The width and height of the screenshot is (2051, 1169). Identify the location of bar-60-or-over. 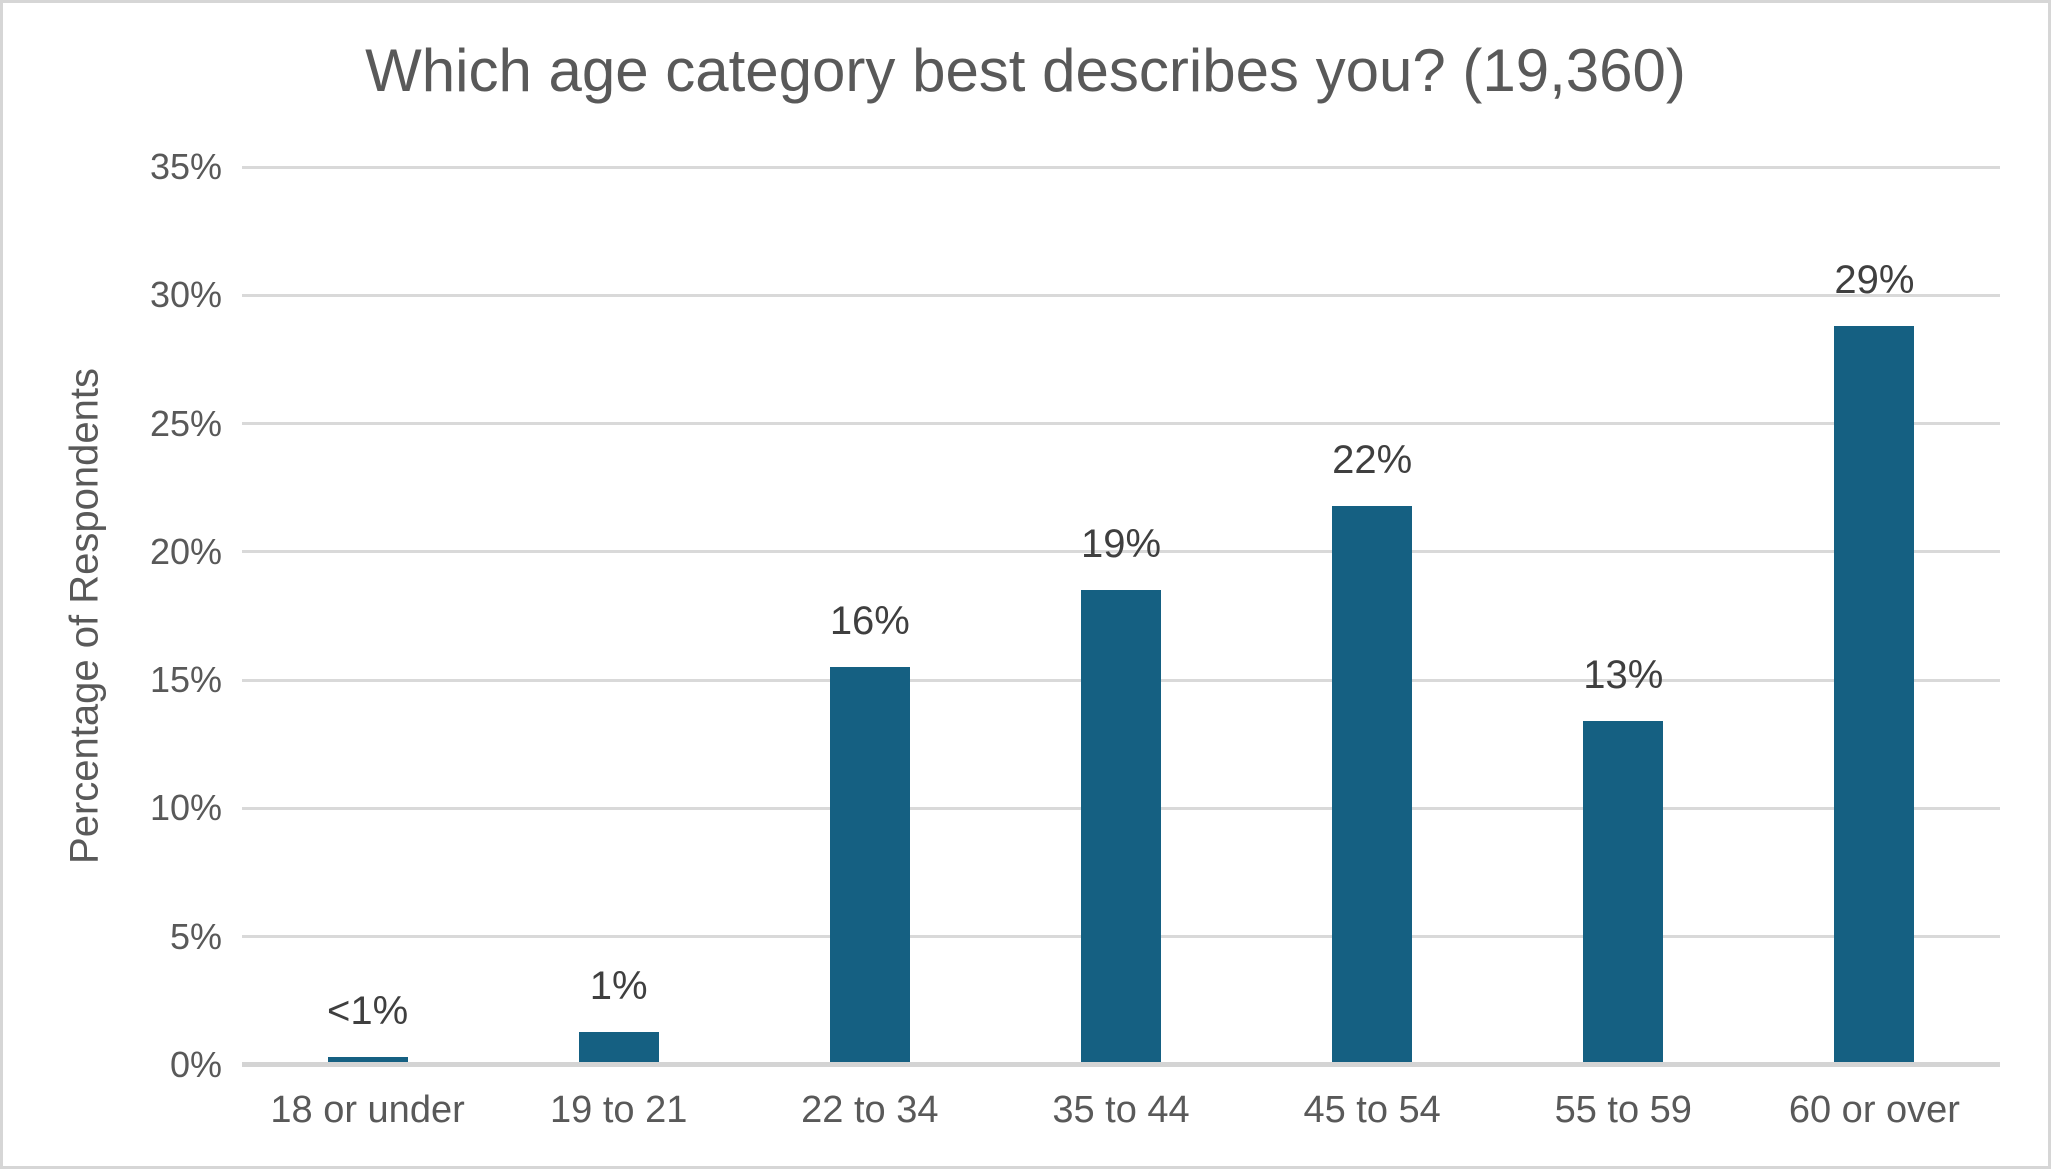
(1874, 695).